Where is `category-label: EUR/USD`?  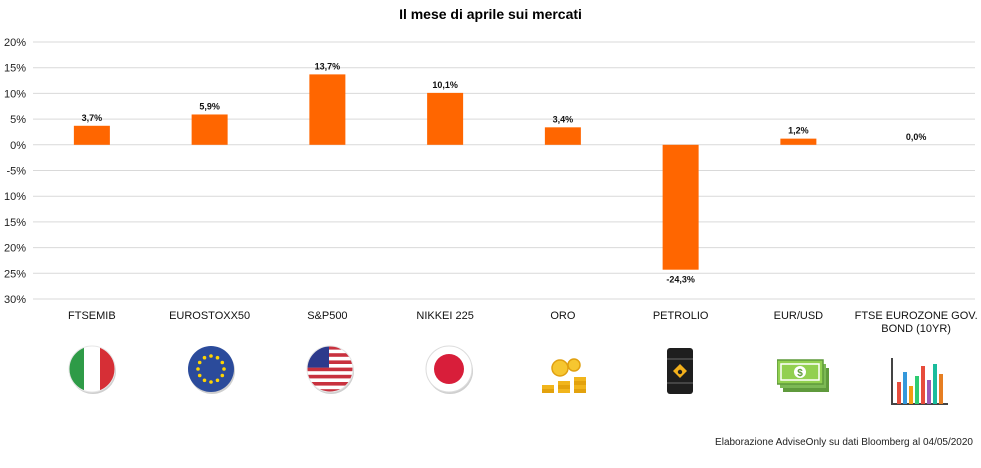 category-label: EUR/USD is located at coordinates (799, 316).